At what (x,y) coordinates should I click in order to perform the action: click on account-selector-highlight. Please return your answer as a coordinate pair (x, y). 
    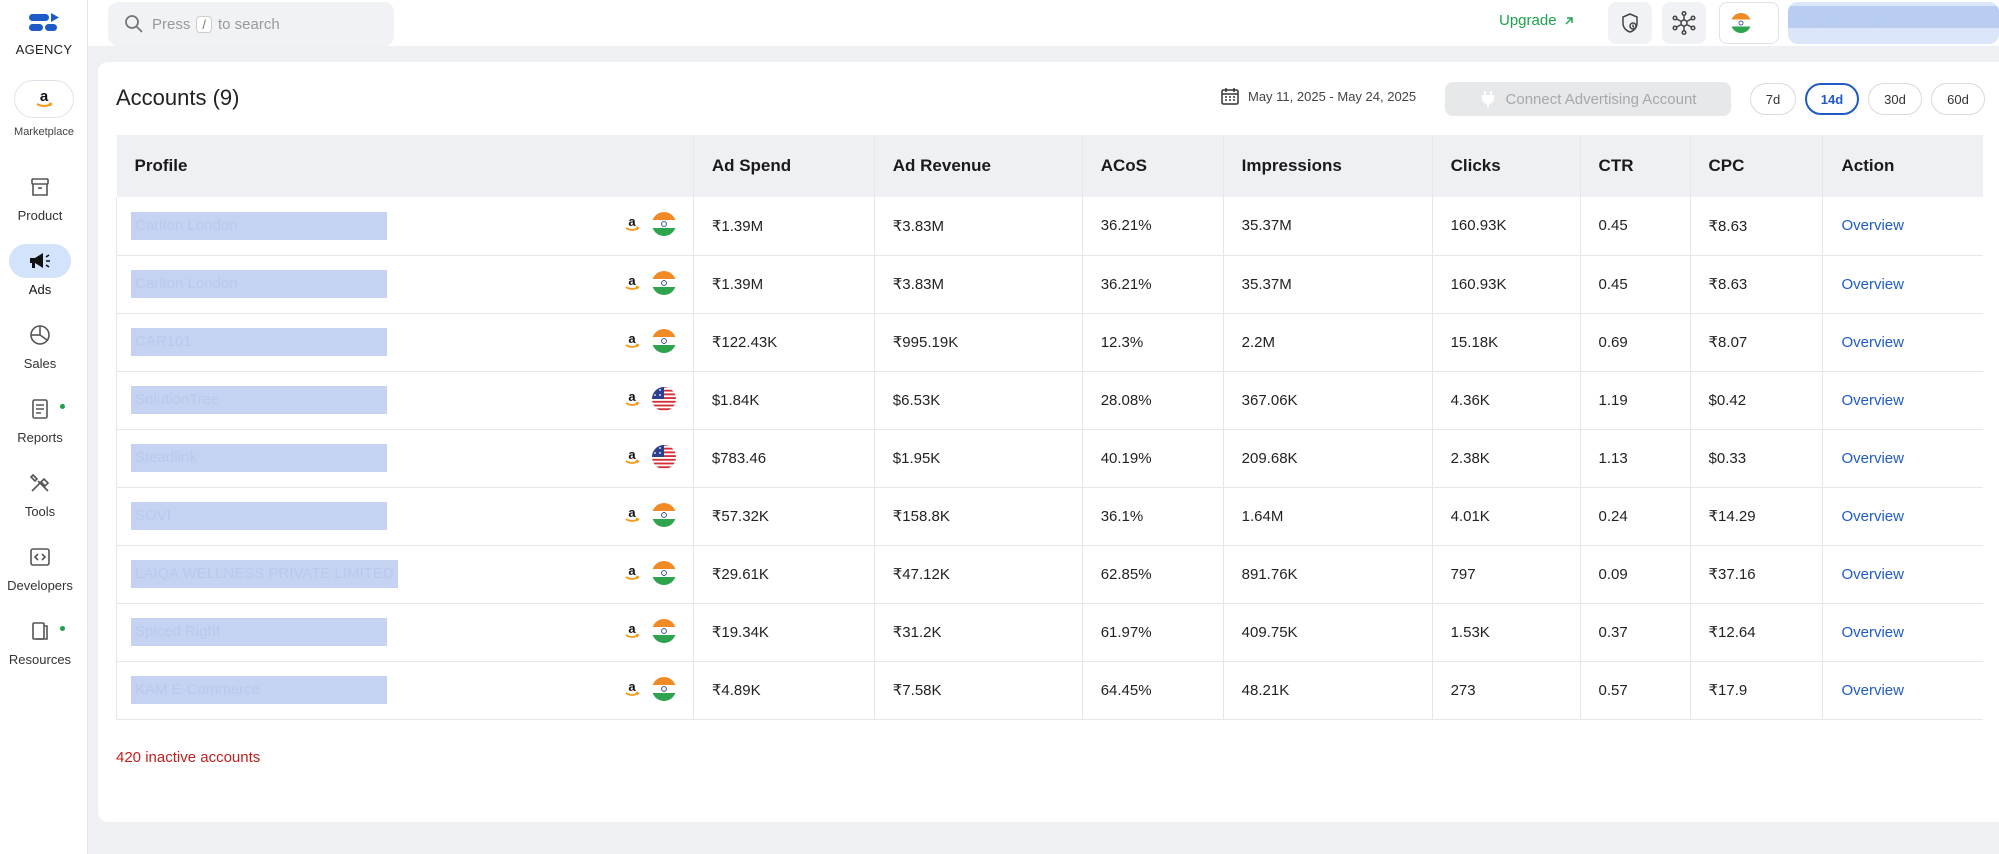
    Looking at the image, I should click on (1893, 17).